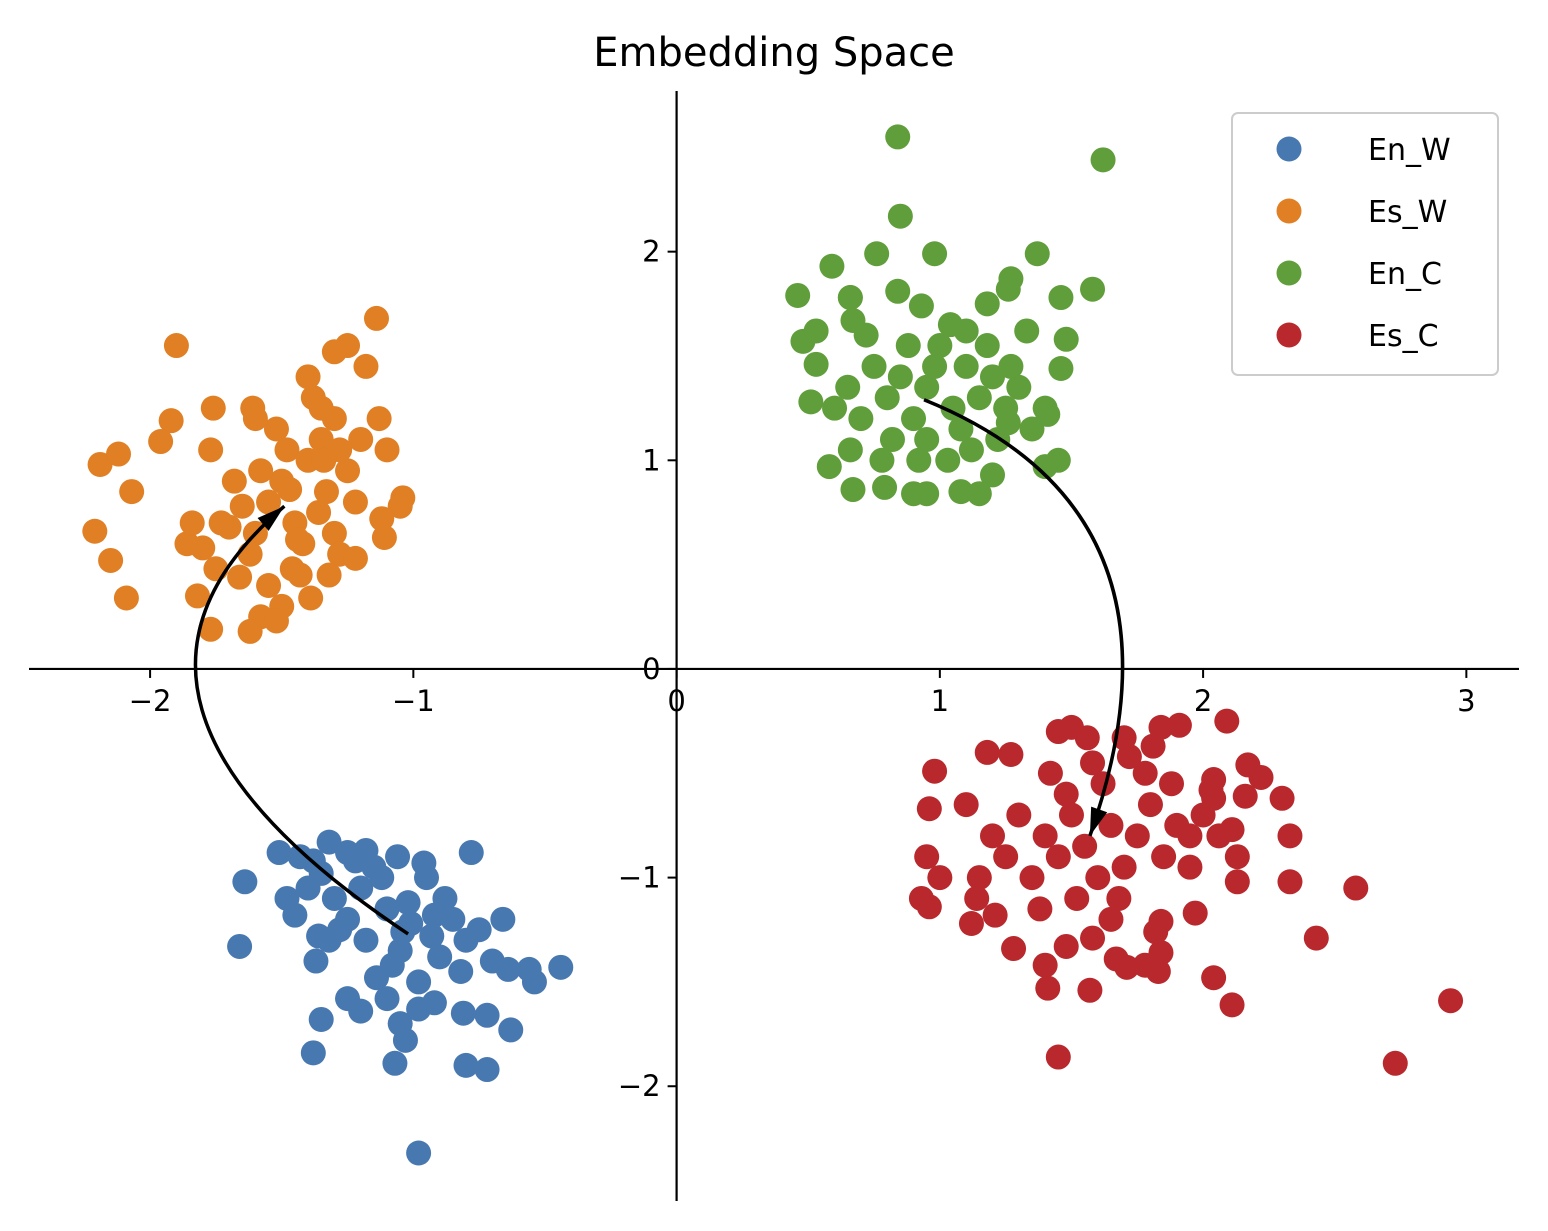 The image size is (1548, 1231). I want to click on x-tick-label: 1, so click(940, 701).